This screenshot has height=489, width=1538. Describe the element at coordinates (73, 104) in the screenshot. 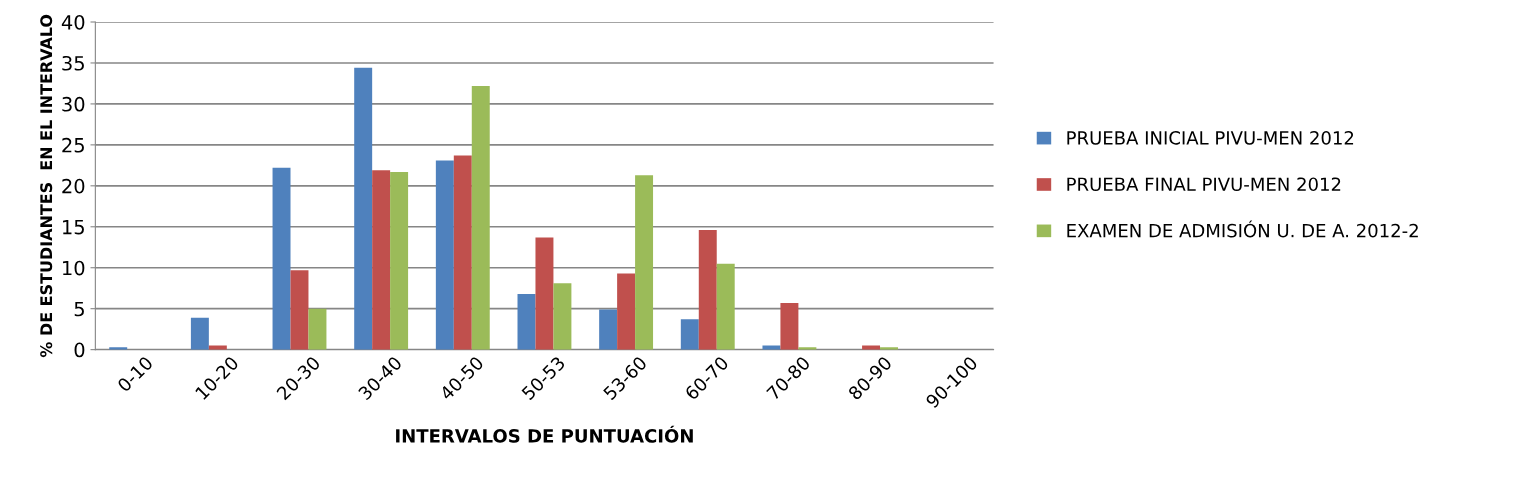

I see `y-tick-label: 30` at that location.